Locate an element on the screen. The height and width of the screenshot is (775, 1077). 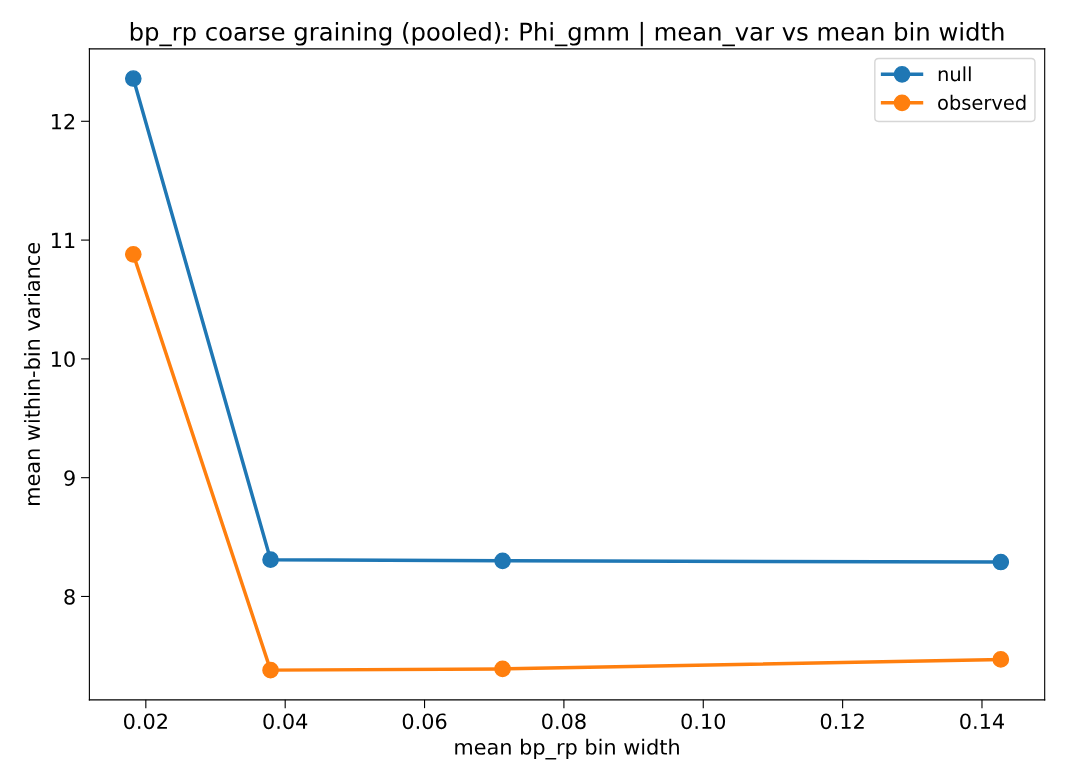
y-axis-title: mean within-bin variance is located at coordinates (32, 373).